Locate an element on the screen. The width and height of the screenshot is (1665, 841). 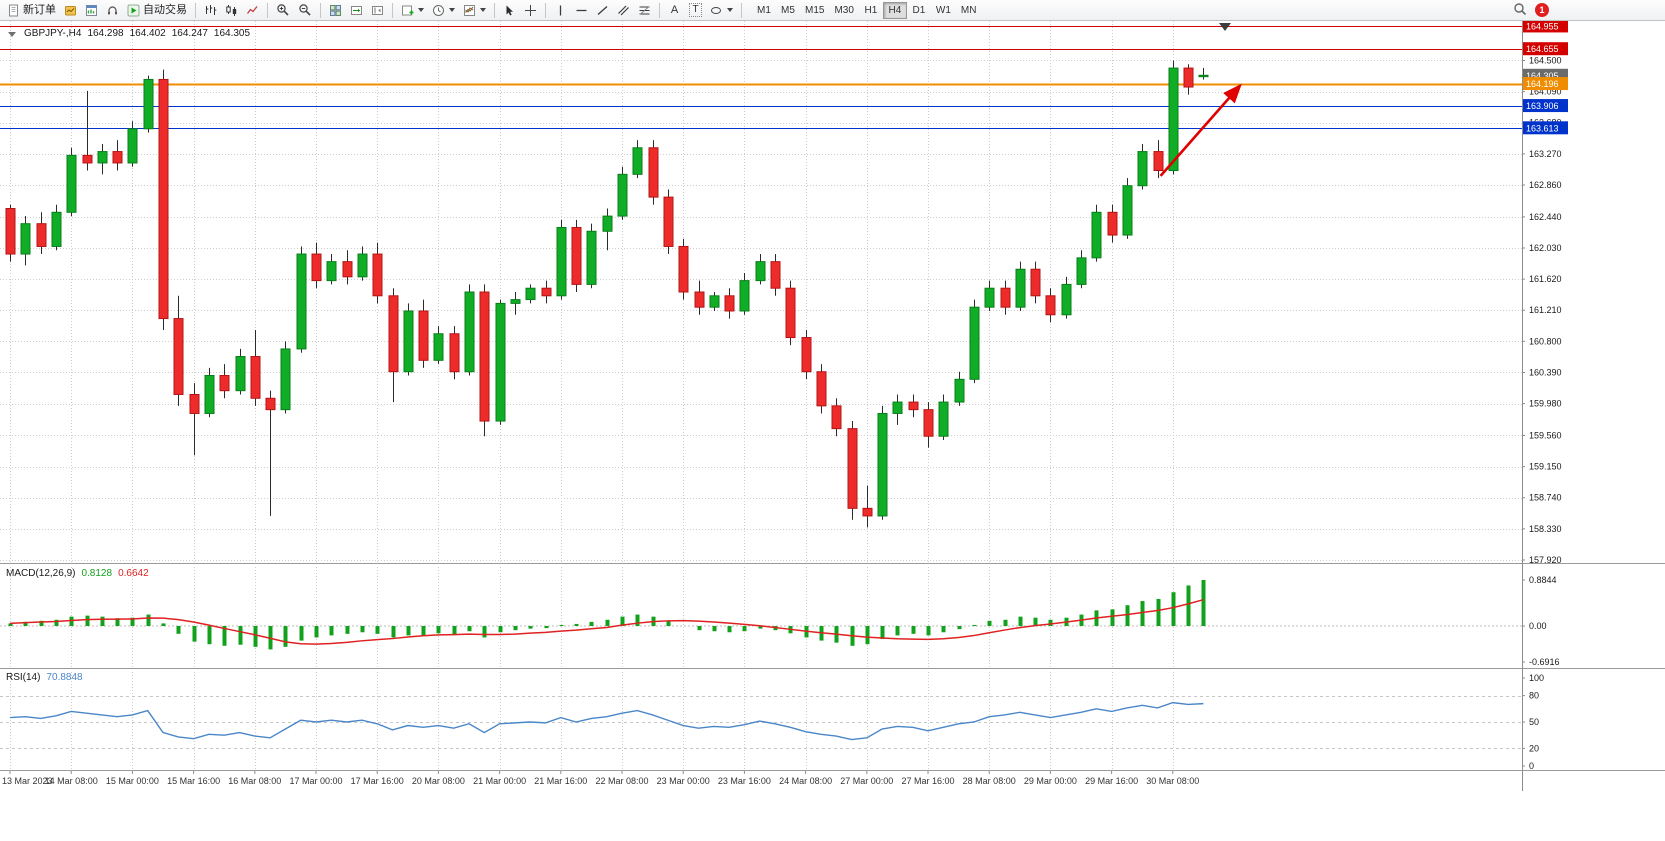
trendline-tool-button is located at coordinates (602, 10).